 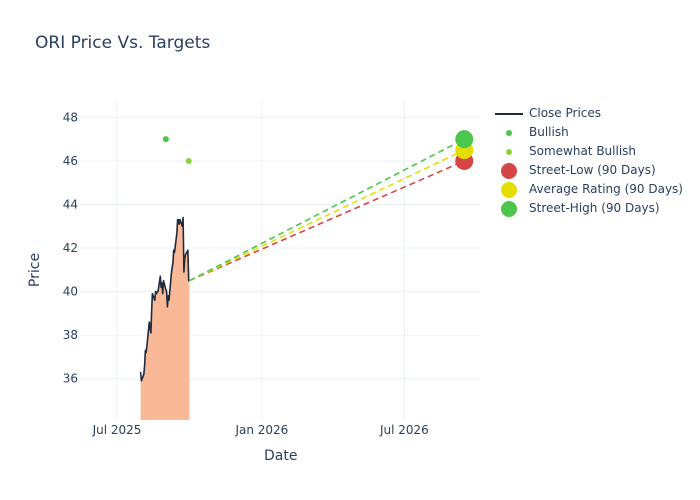 What do you see at coordinates (70, 161) in the screenshot?
I see `y-tick-label: 46` at bounding box center [70, 161].